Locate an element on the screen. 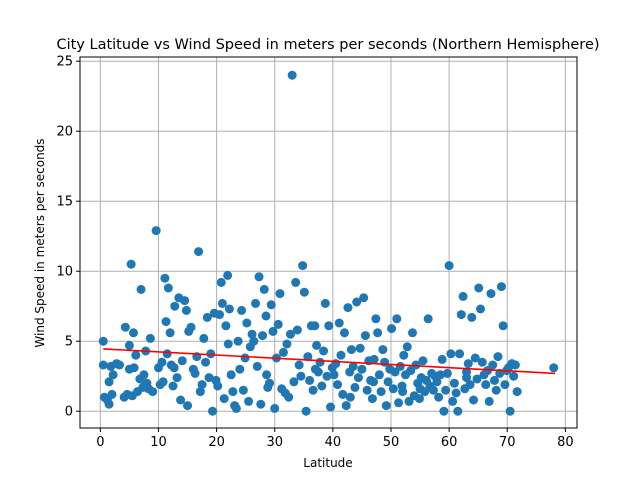 This screenshot has width=640, height=480. x-tick-label: 0 is located at coordinates (100, 442).